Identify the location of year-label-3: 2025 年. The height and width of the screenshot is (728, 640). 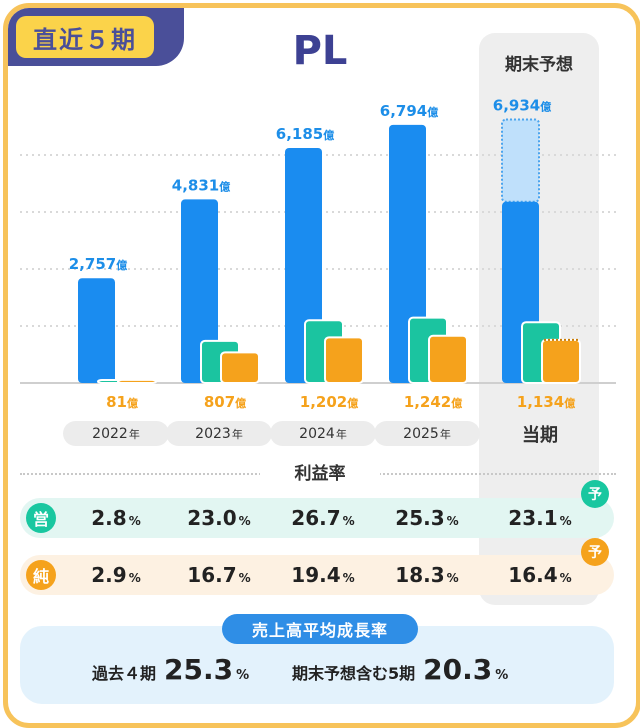
(427, 433).